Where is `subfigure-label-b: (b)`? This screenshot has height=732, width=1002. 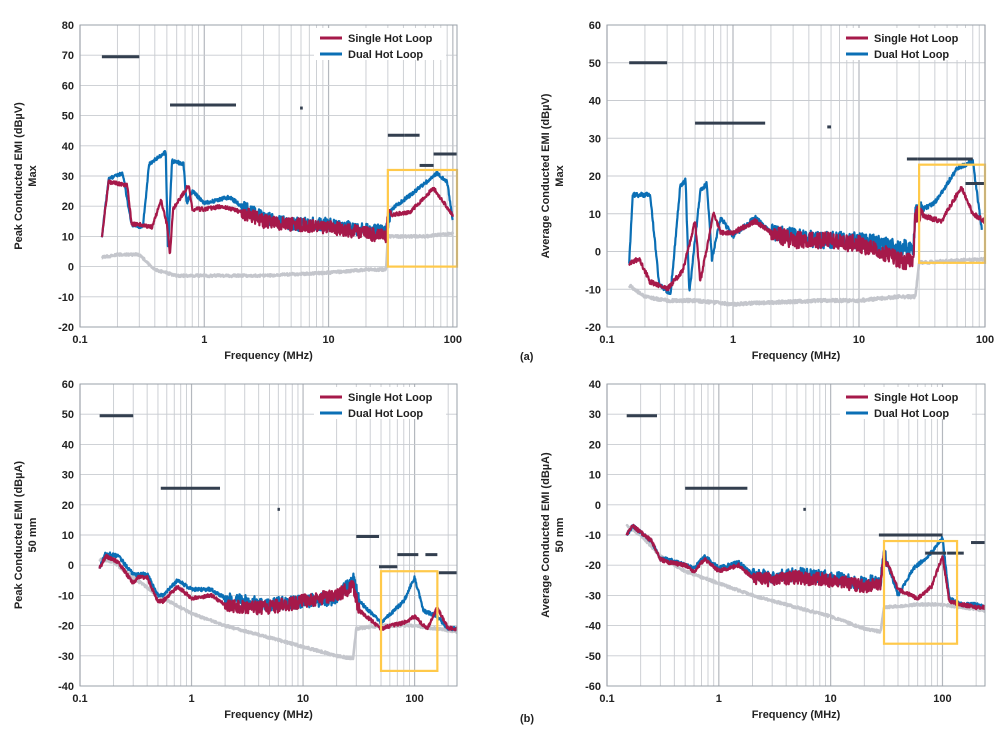 subfigure-label-b: (b) is located at coordinates (527, 719).